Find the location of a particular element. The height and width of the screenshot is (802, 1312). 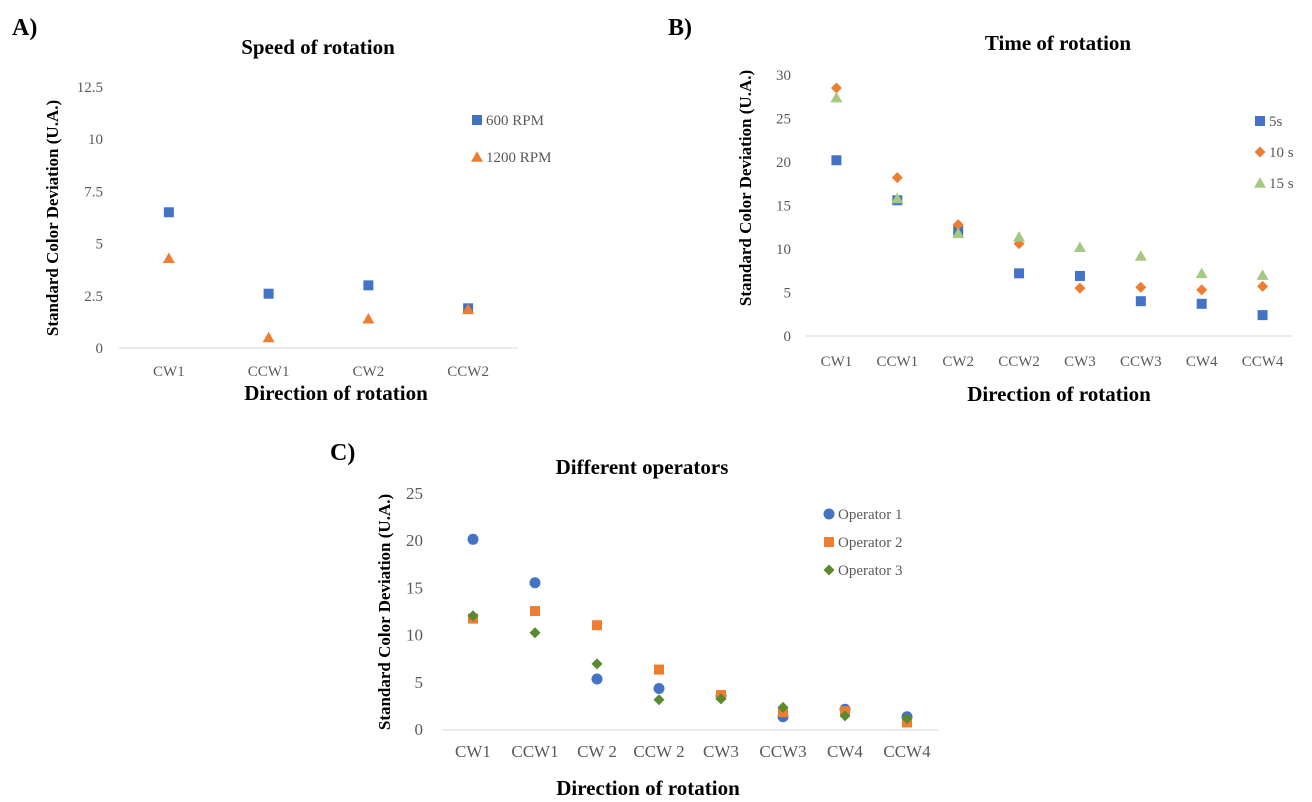

legend-entry: Operator 2 is located at coordinates (870, 543).